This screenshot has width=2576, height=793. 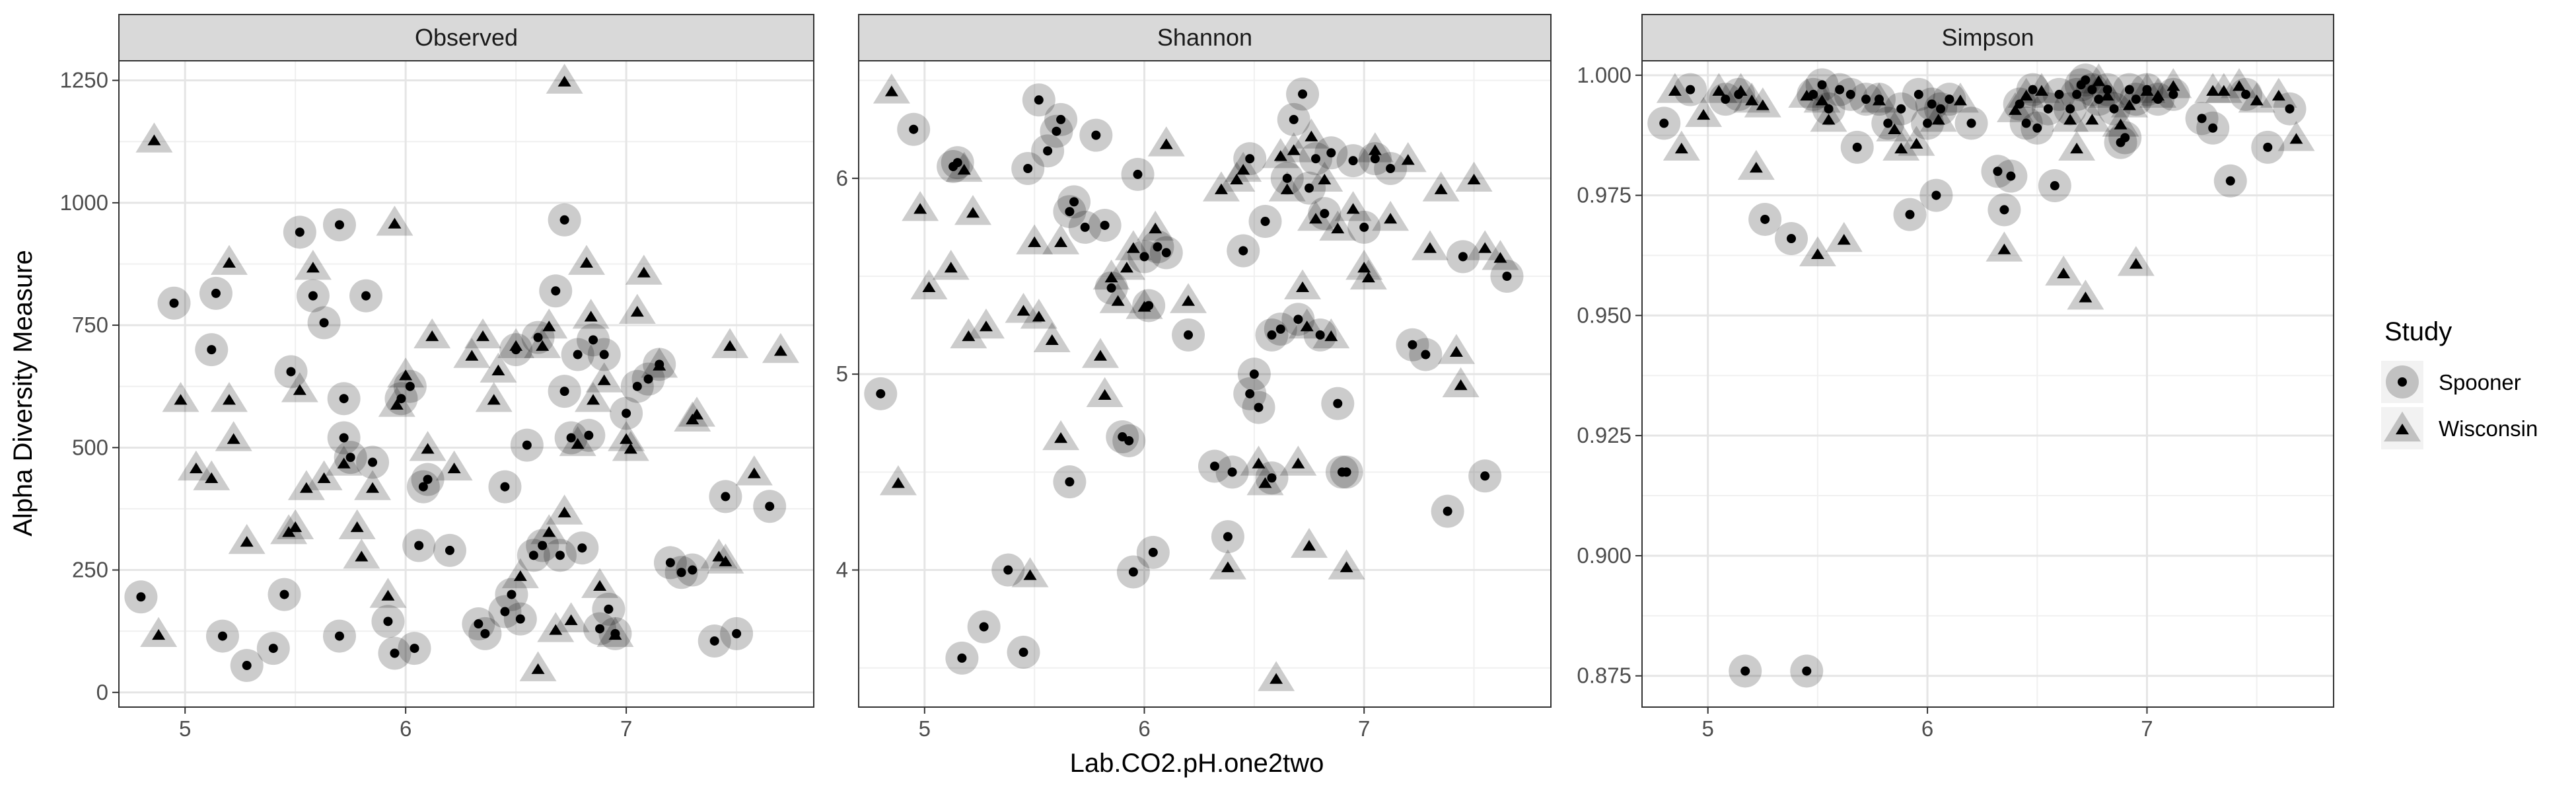 What do you see at coordinates (2402, 430) in the screenshot?
I see `legend-key-triangle` at bounding box center [2402, 430].